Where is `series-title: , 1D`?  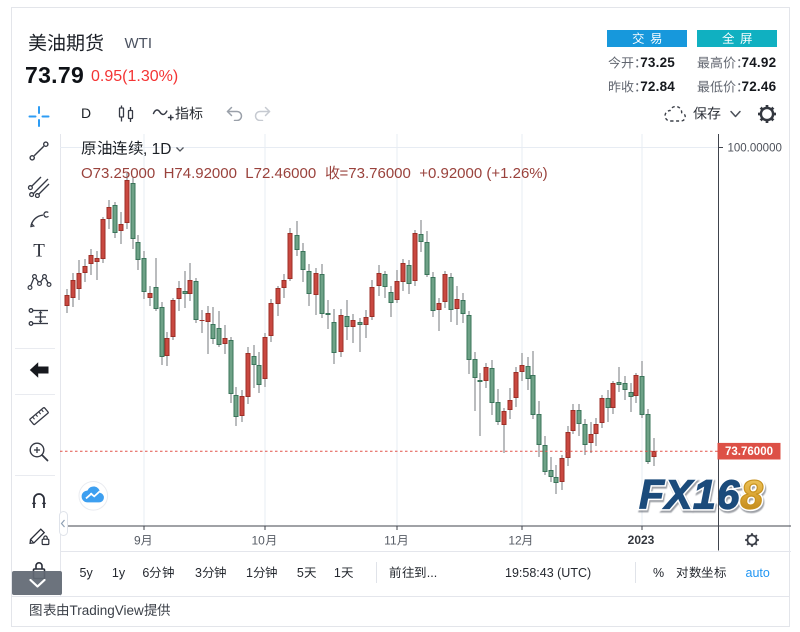
series-title: , 1D is located at coordinates (126, 149).